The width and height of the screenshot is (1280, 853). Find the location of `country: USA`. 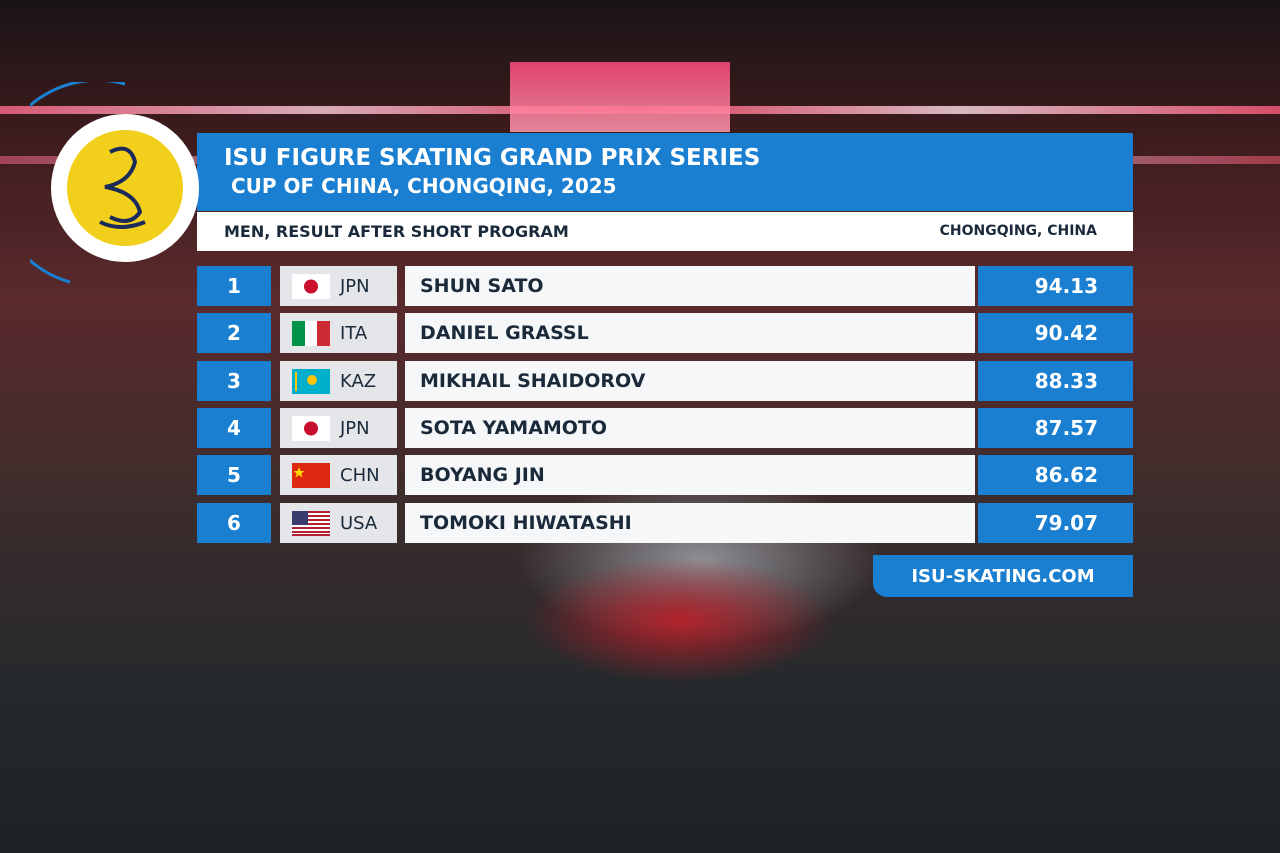

country: USA is located at coordinates (359, 523).